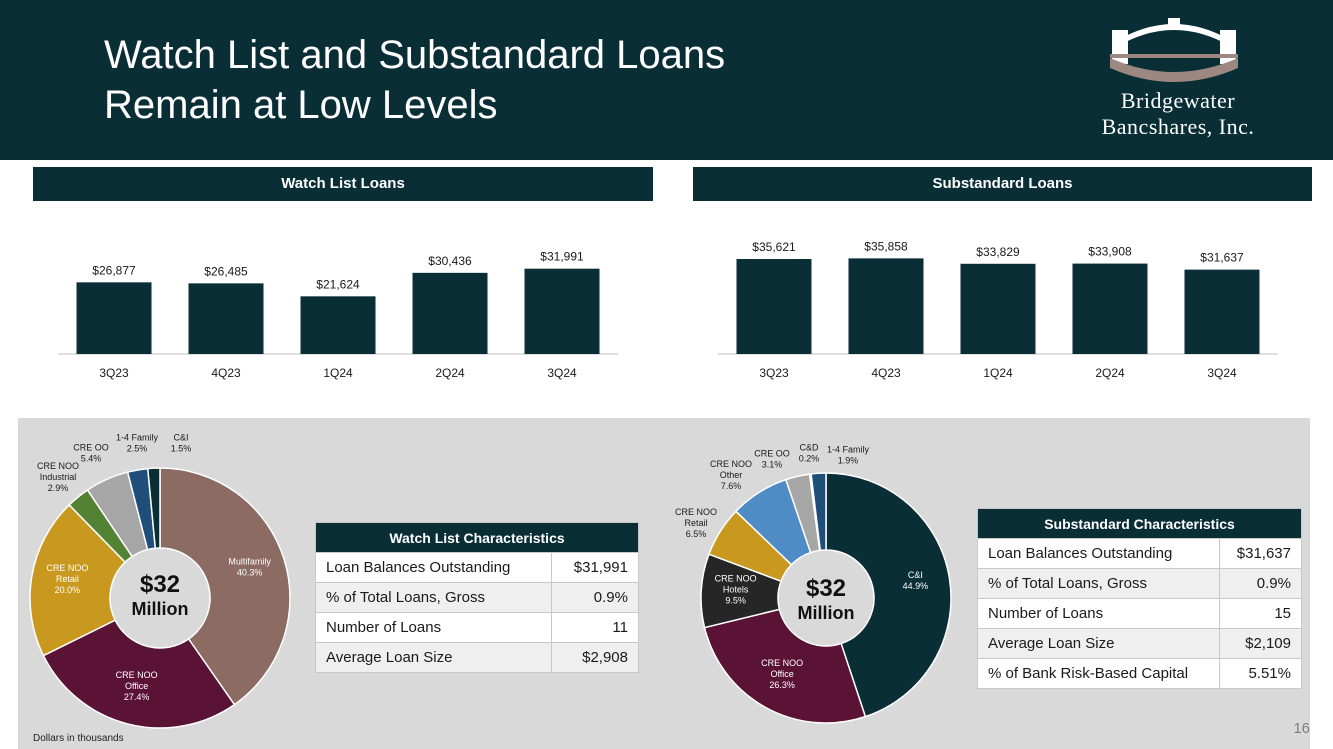 The image size is (1333, 749). Describe the element at coordinates (338, 373) in the screenshot. I see `watch-list-category-label: 1Q24` at that location.